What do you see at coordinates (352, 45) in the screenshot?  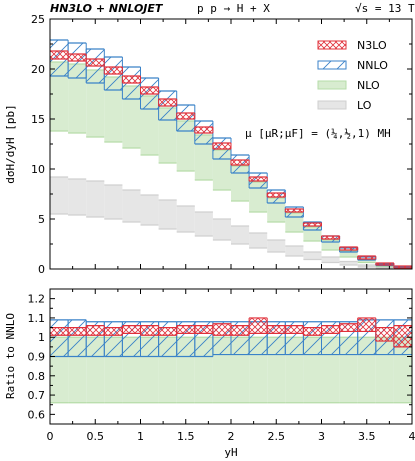 I see `legend-item-n3lo: N3LO` at bounding box center [352, 45].